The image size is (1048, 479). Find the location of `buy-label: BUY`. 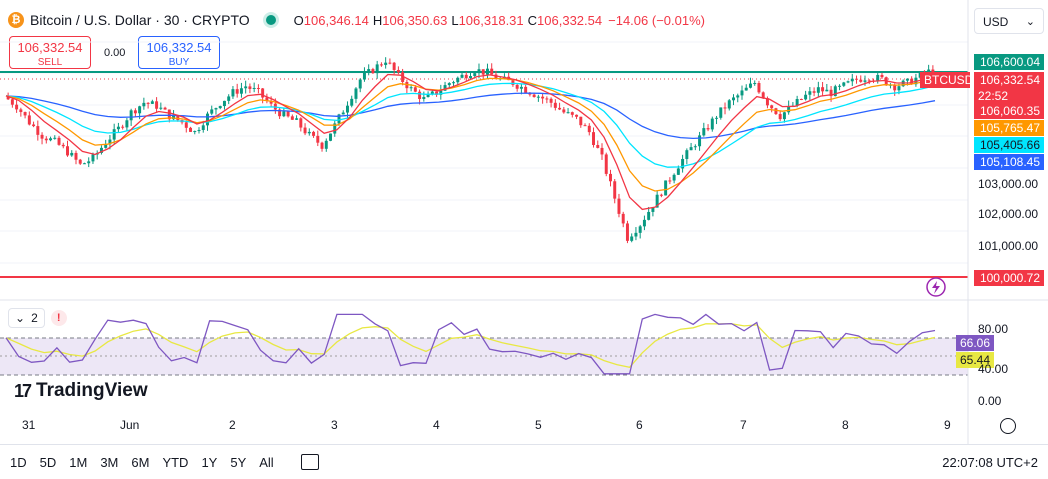

buy-label: BUY is located at coordinates (179, 62).